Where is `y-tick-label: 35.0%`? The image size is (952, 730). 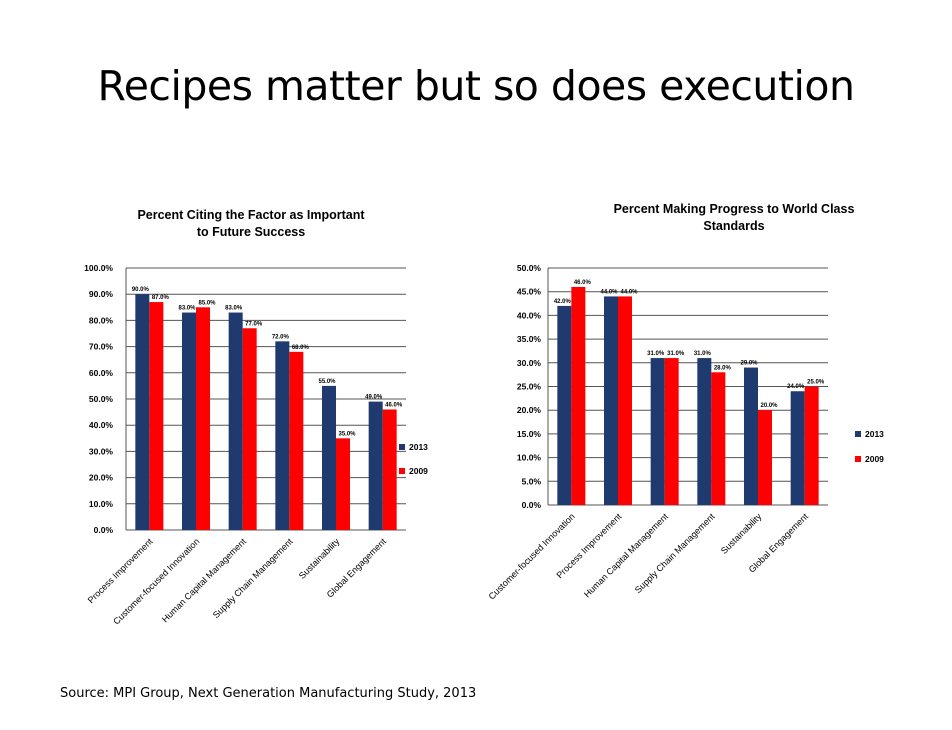
y-tick-label: 35.0% is located at coordinates (529, 339).